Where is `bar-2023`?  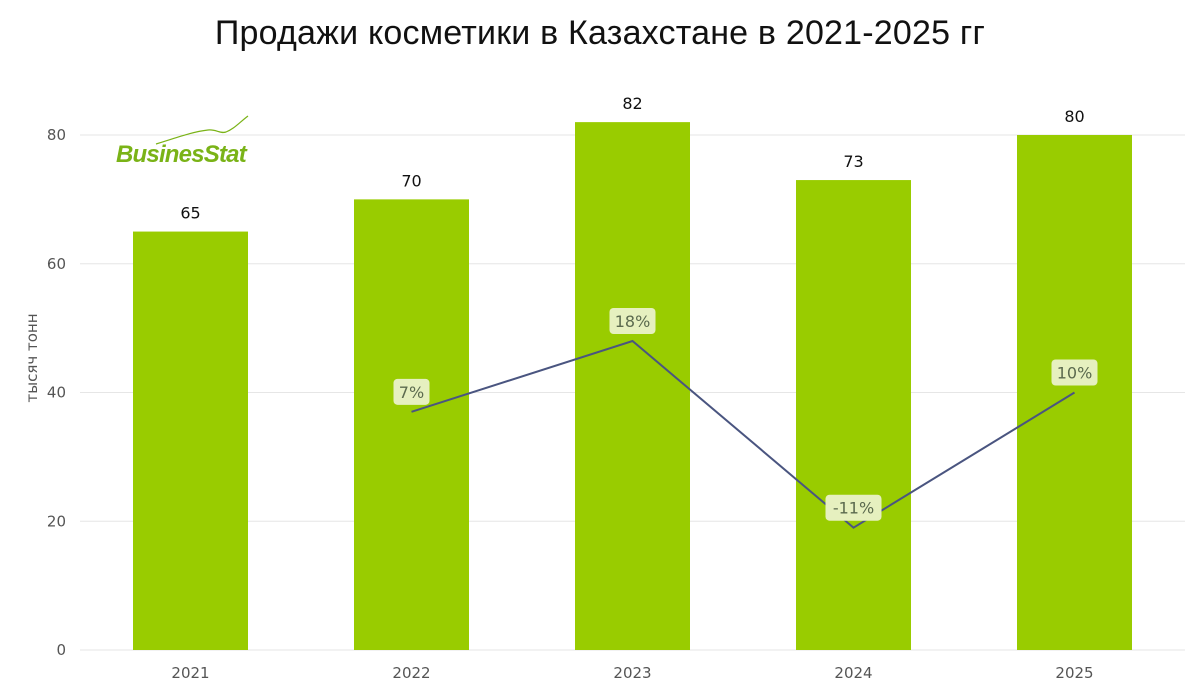
bar-2023 is located at coordinates (632, 386).